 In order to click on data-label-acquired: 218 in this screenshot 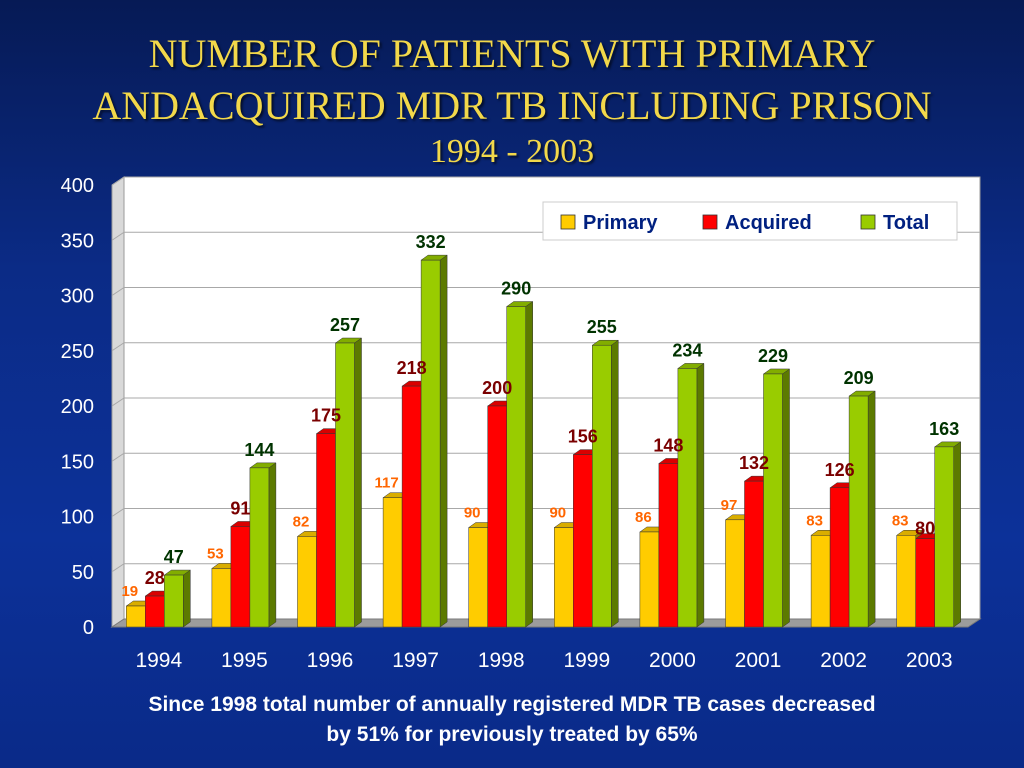, I will do `click(412, 368)`.